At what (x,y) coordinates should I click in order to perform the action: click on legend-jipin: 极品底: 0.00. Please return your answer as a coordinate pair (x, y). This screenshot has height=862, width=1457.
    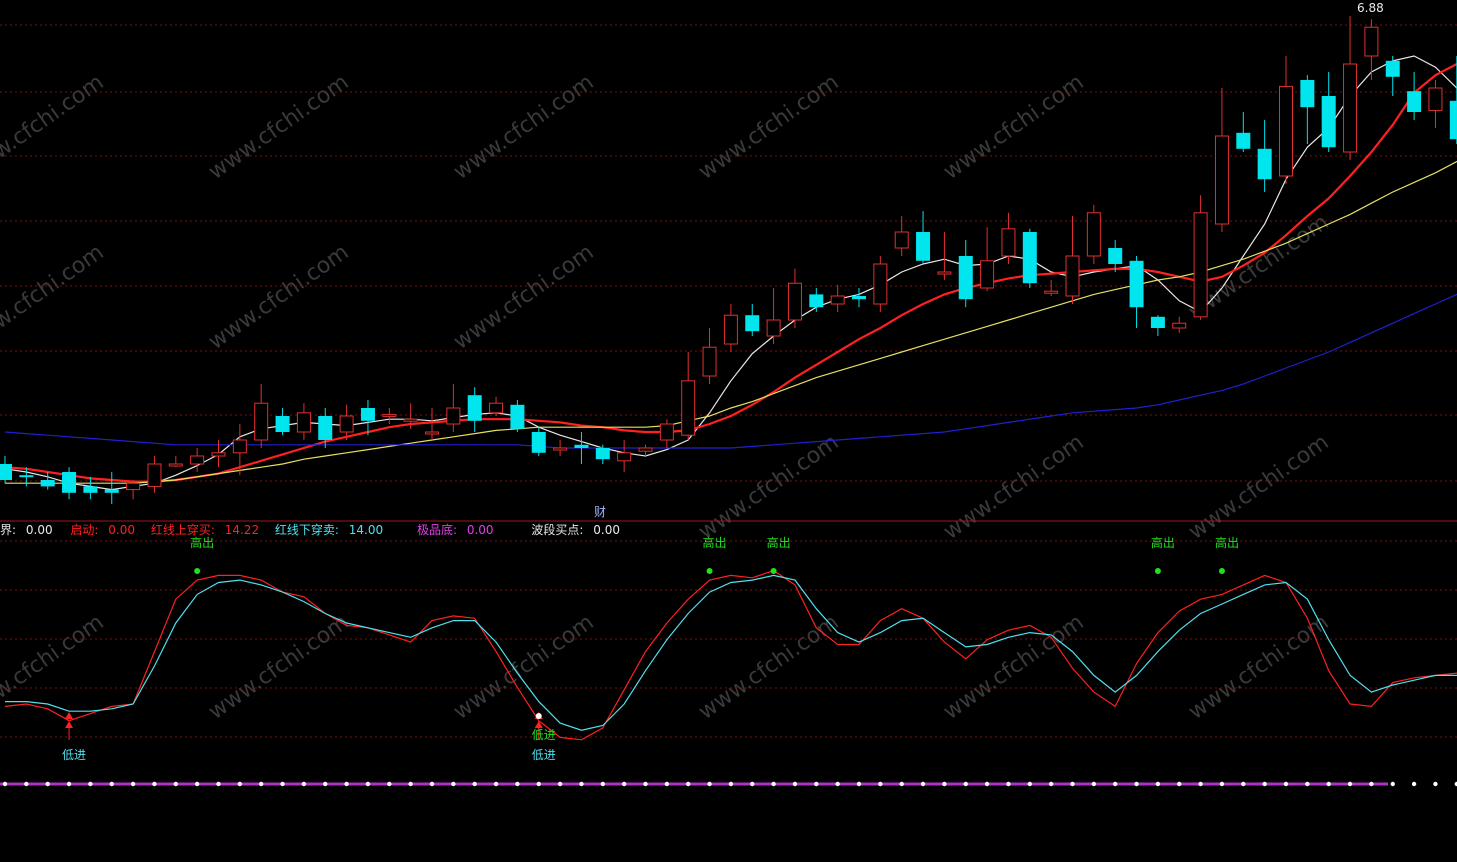
    Looking at the image, I should click on (455, 530).